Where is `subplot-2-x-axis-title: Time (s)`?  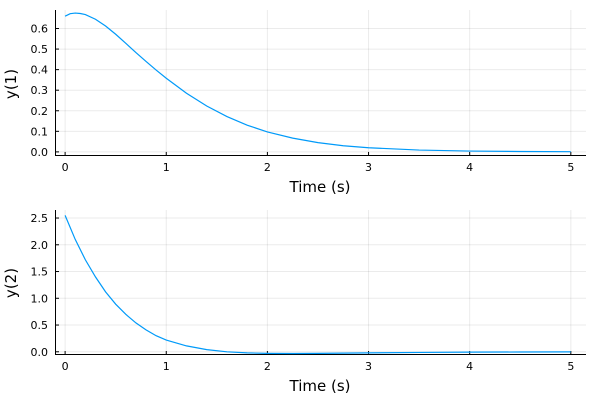 subplot-2-x-axis-title: Time (s) is located at coordinates (320, 386).